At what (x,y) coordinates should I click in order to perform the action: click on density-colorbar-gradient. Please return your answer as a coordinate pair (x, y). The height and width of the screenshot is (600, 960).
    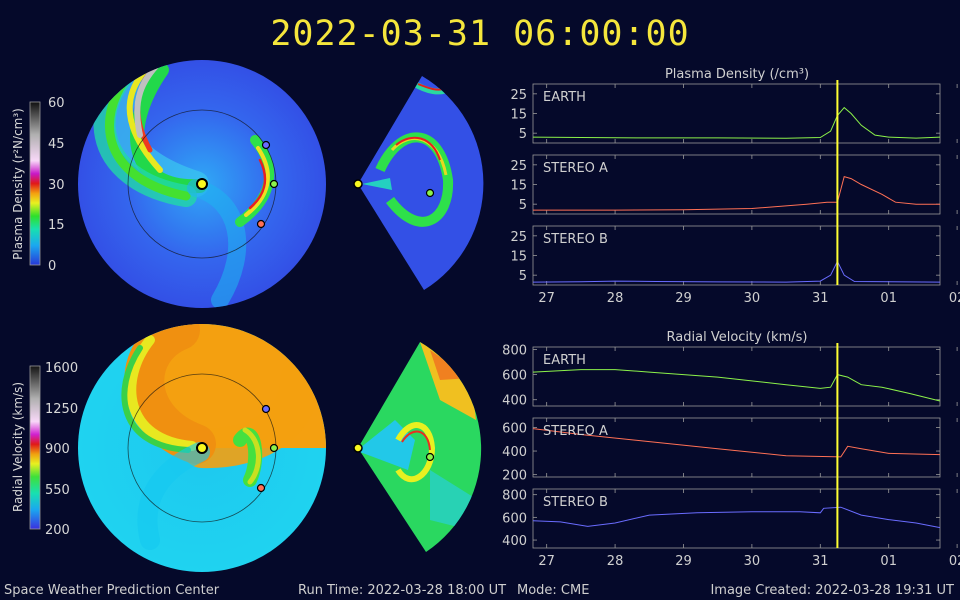
    Looking at the image, I should click on (35, 183).